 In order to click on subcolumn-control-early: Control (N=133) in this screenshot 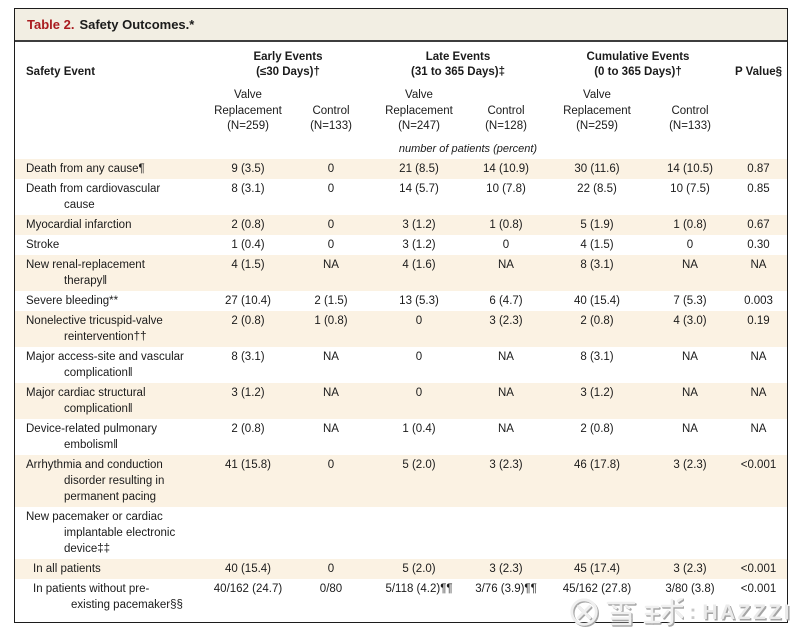, I will do `click(331, 118)`.